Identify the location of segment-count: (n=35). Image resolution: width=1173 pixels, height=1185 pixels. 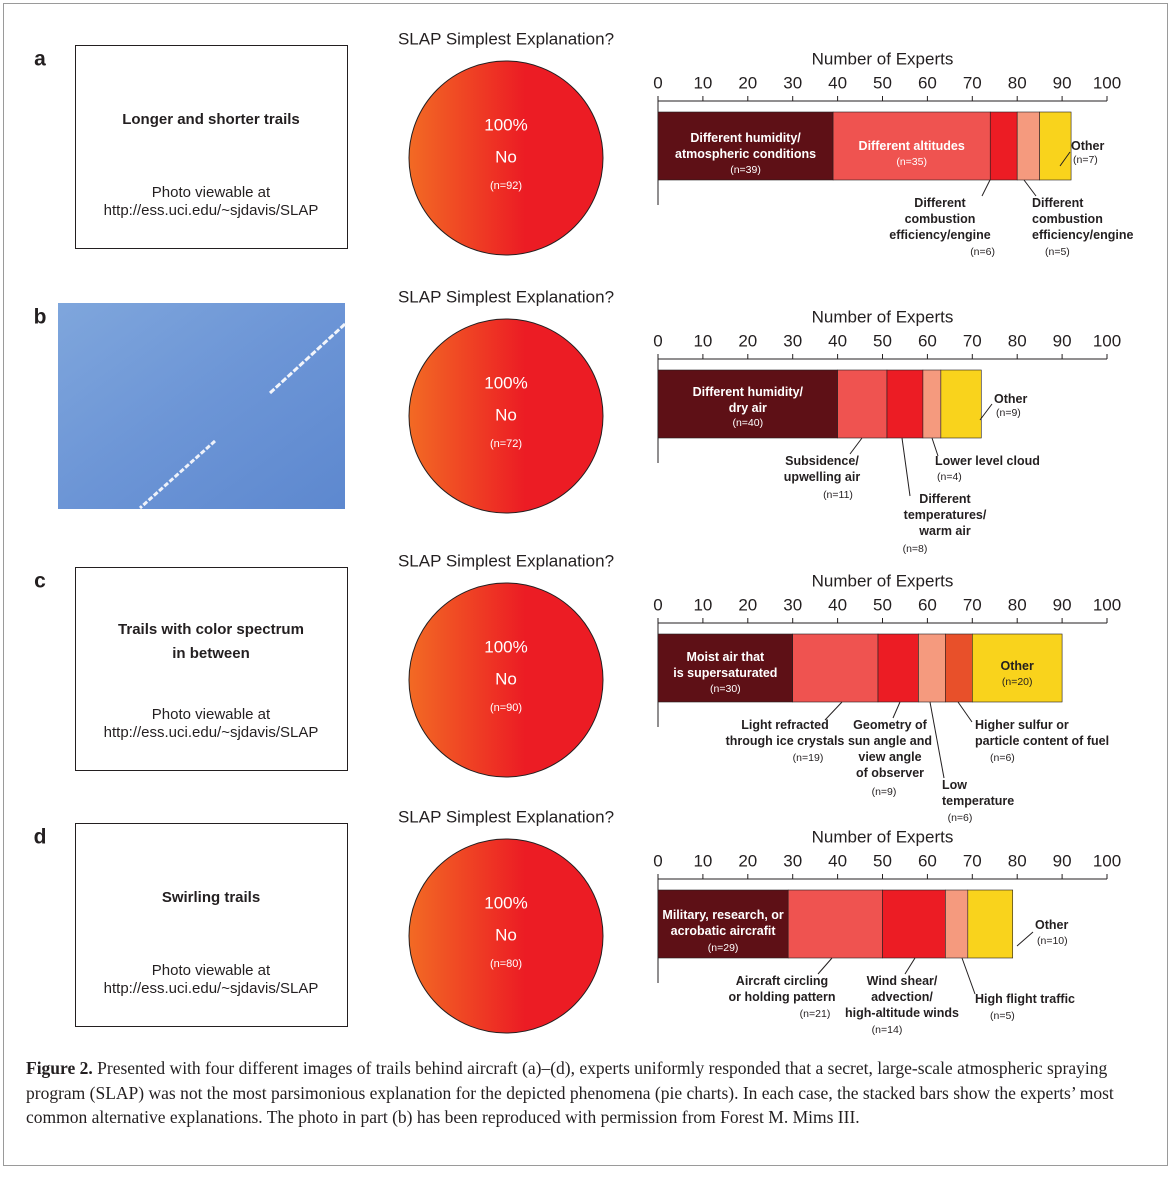
(911, 162).